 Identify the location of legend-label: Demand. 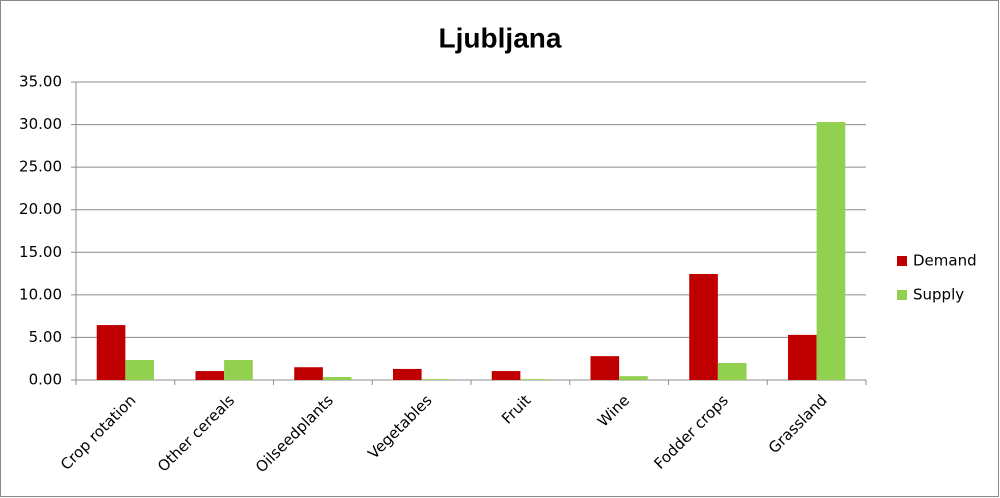
(945, 261).